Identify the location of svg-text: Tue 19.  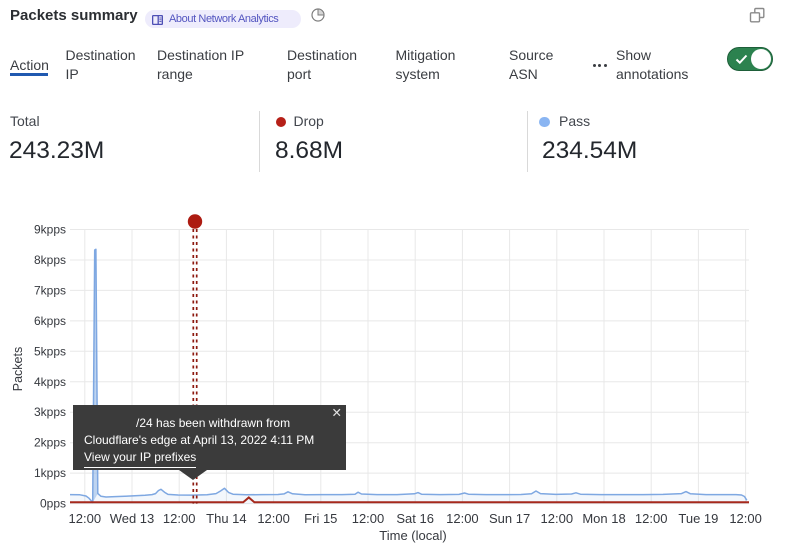
(698, 518).